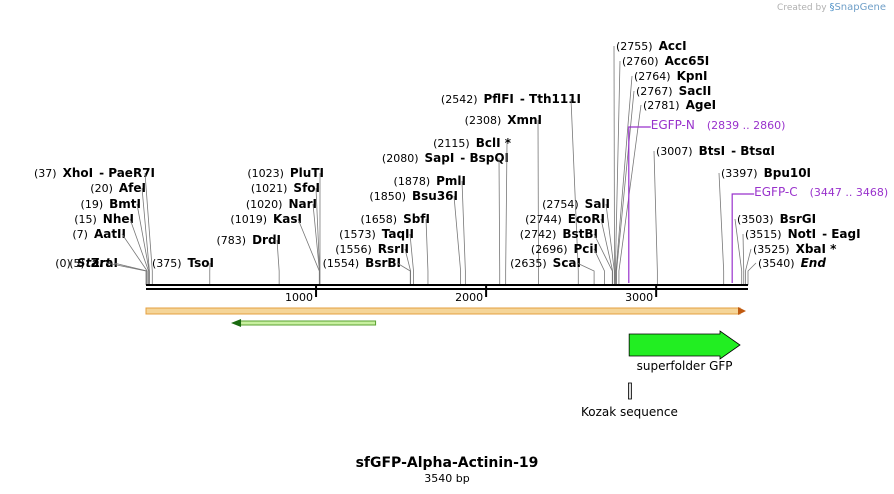  I want to click on site-label: (2742) BstBI, so click(566, 256).